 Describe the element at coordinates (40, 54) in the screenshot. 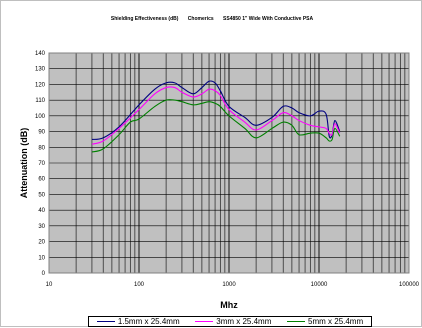

I see `y-tick-label: 140` at that location.